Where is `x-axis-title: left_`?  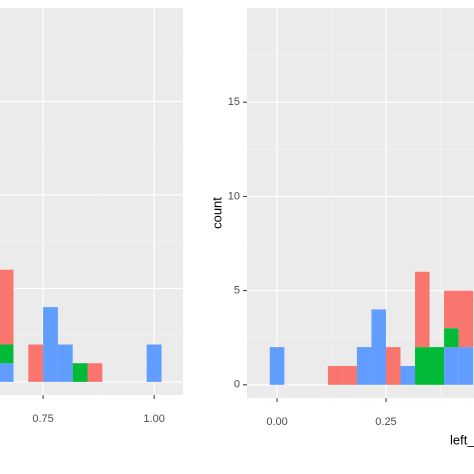
x-axis-title: left_ is located at coordinates (462, 439).